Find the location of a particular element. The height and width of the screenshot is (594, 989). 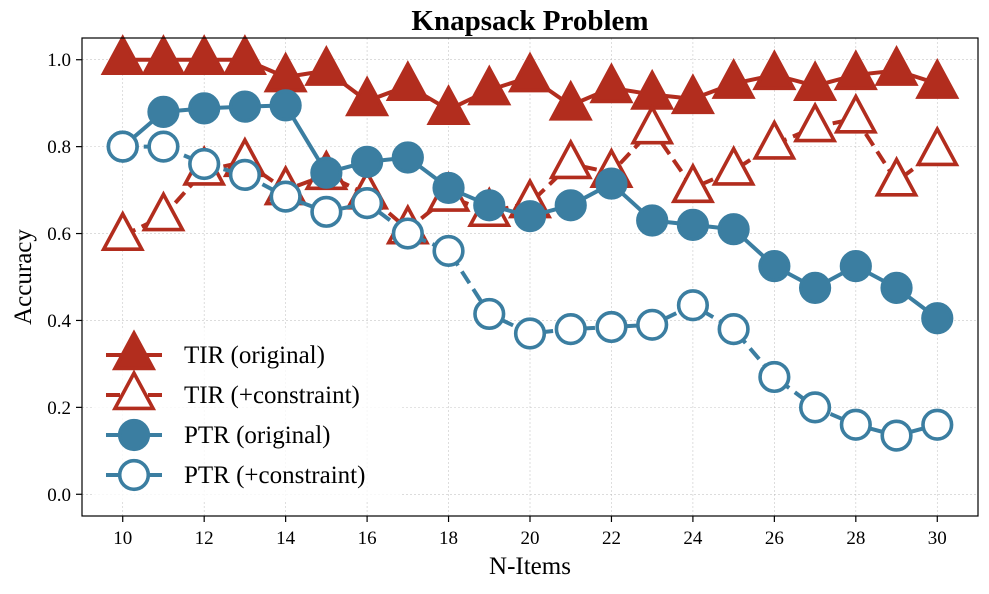

legend-label: TIR (+constraint) is located at coordinates (272, 395).